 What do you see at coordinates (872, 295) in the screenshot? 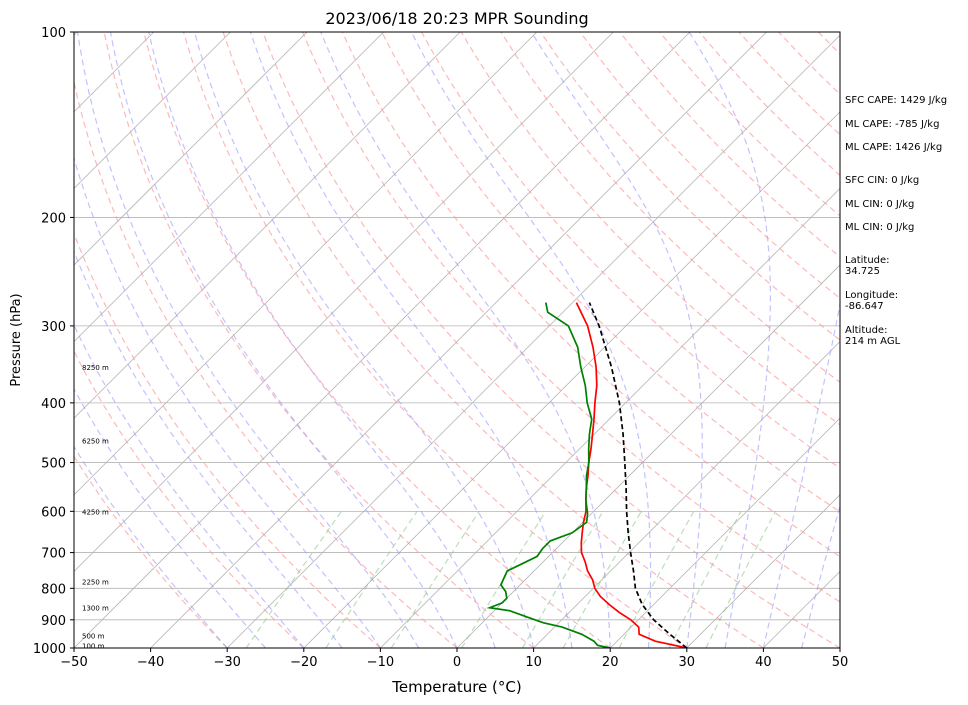
I see `longitude-label: Longitude:` at bounding box center [872, 295].